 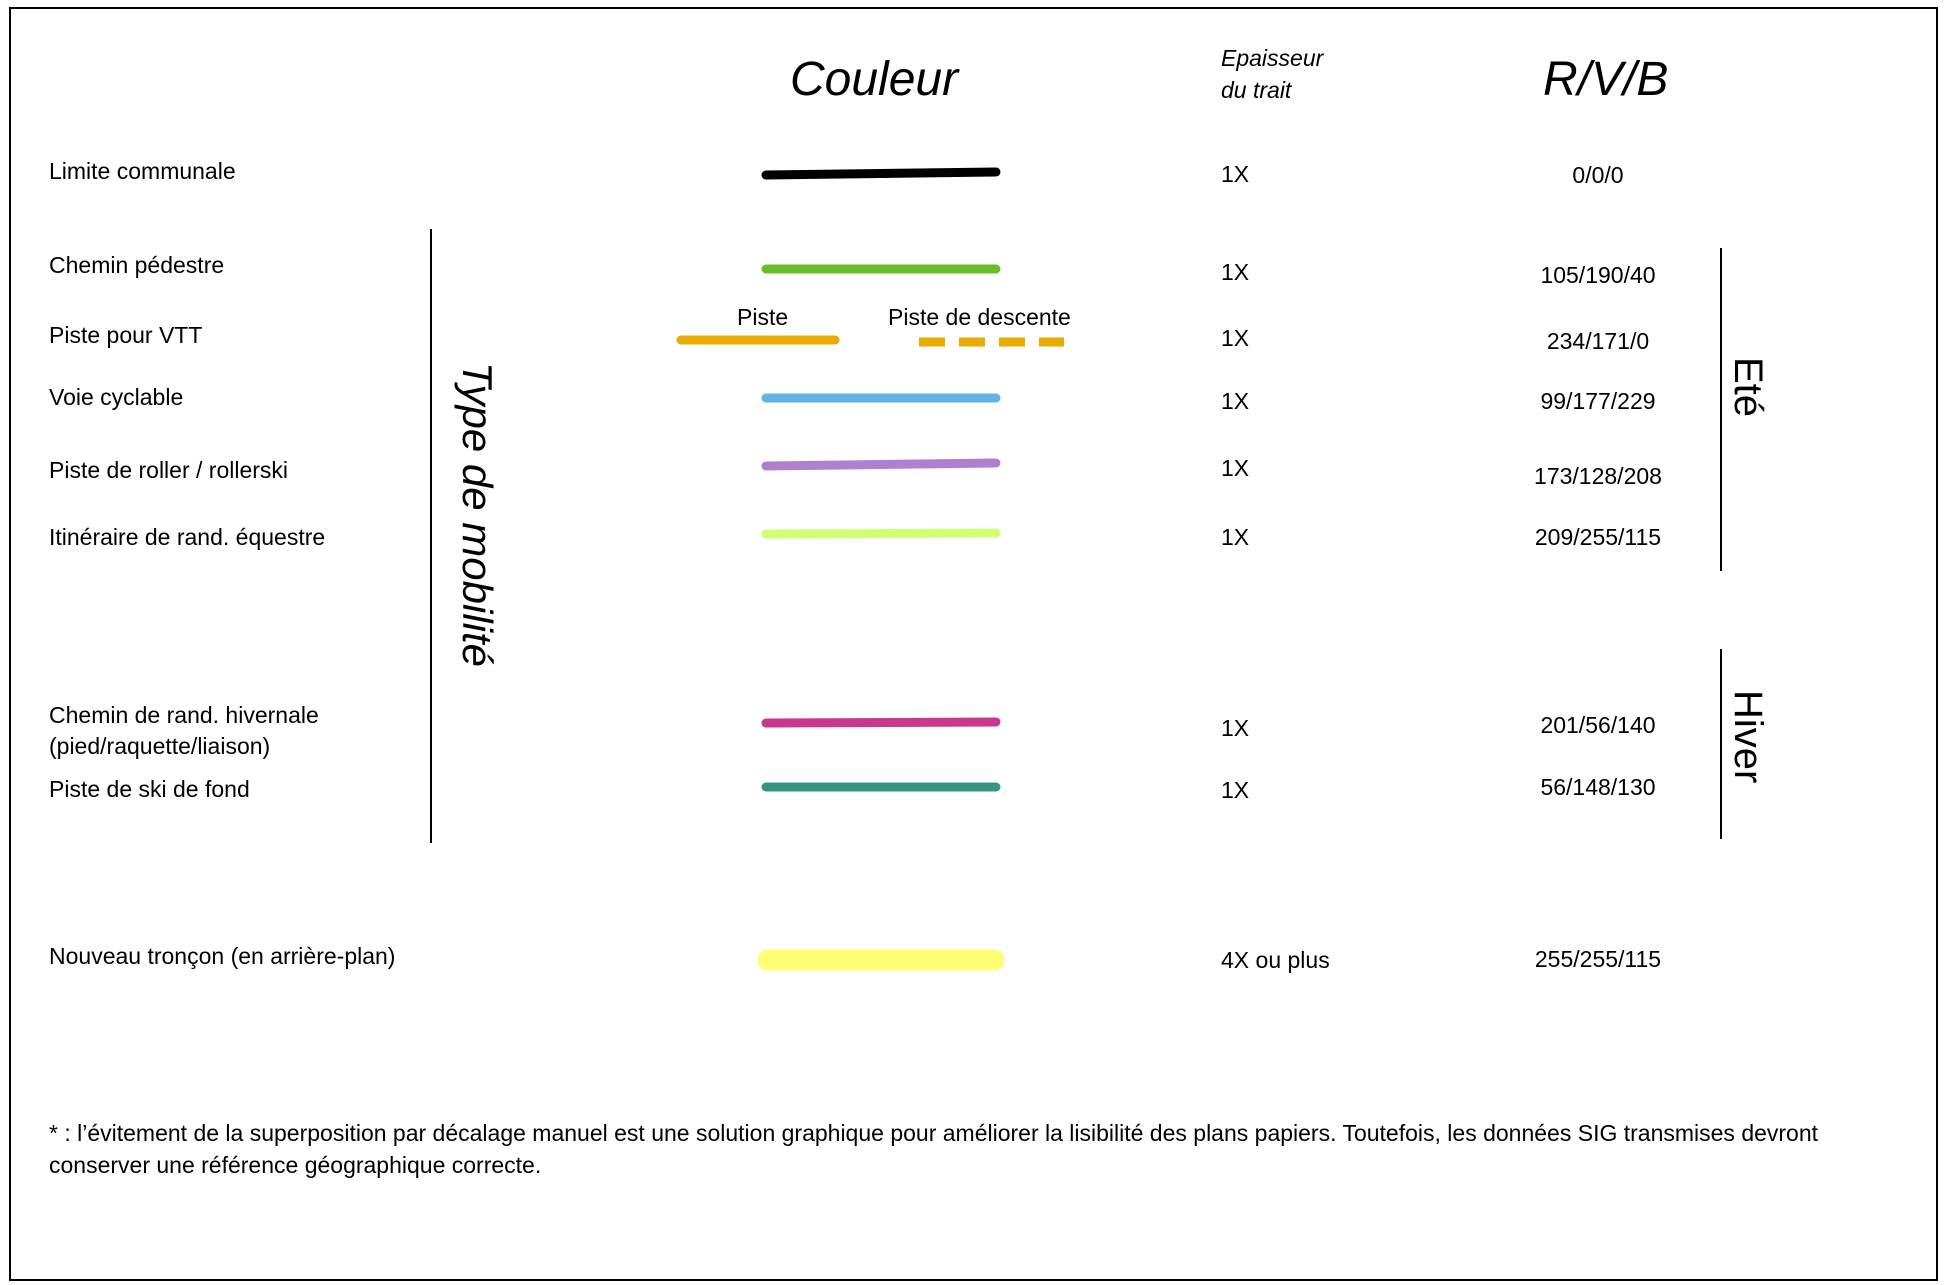 What do you see at coordinates (1598, 787) in the screenshot?
I see `rgb-ski-de-fond: 56/148/130` at bounding box center [1598, 787].